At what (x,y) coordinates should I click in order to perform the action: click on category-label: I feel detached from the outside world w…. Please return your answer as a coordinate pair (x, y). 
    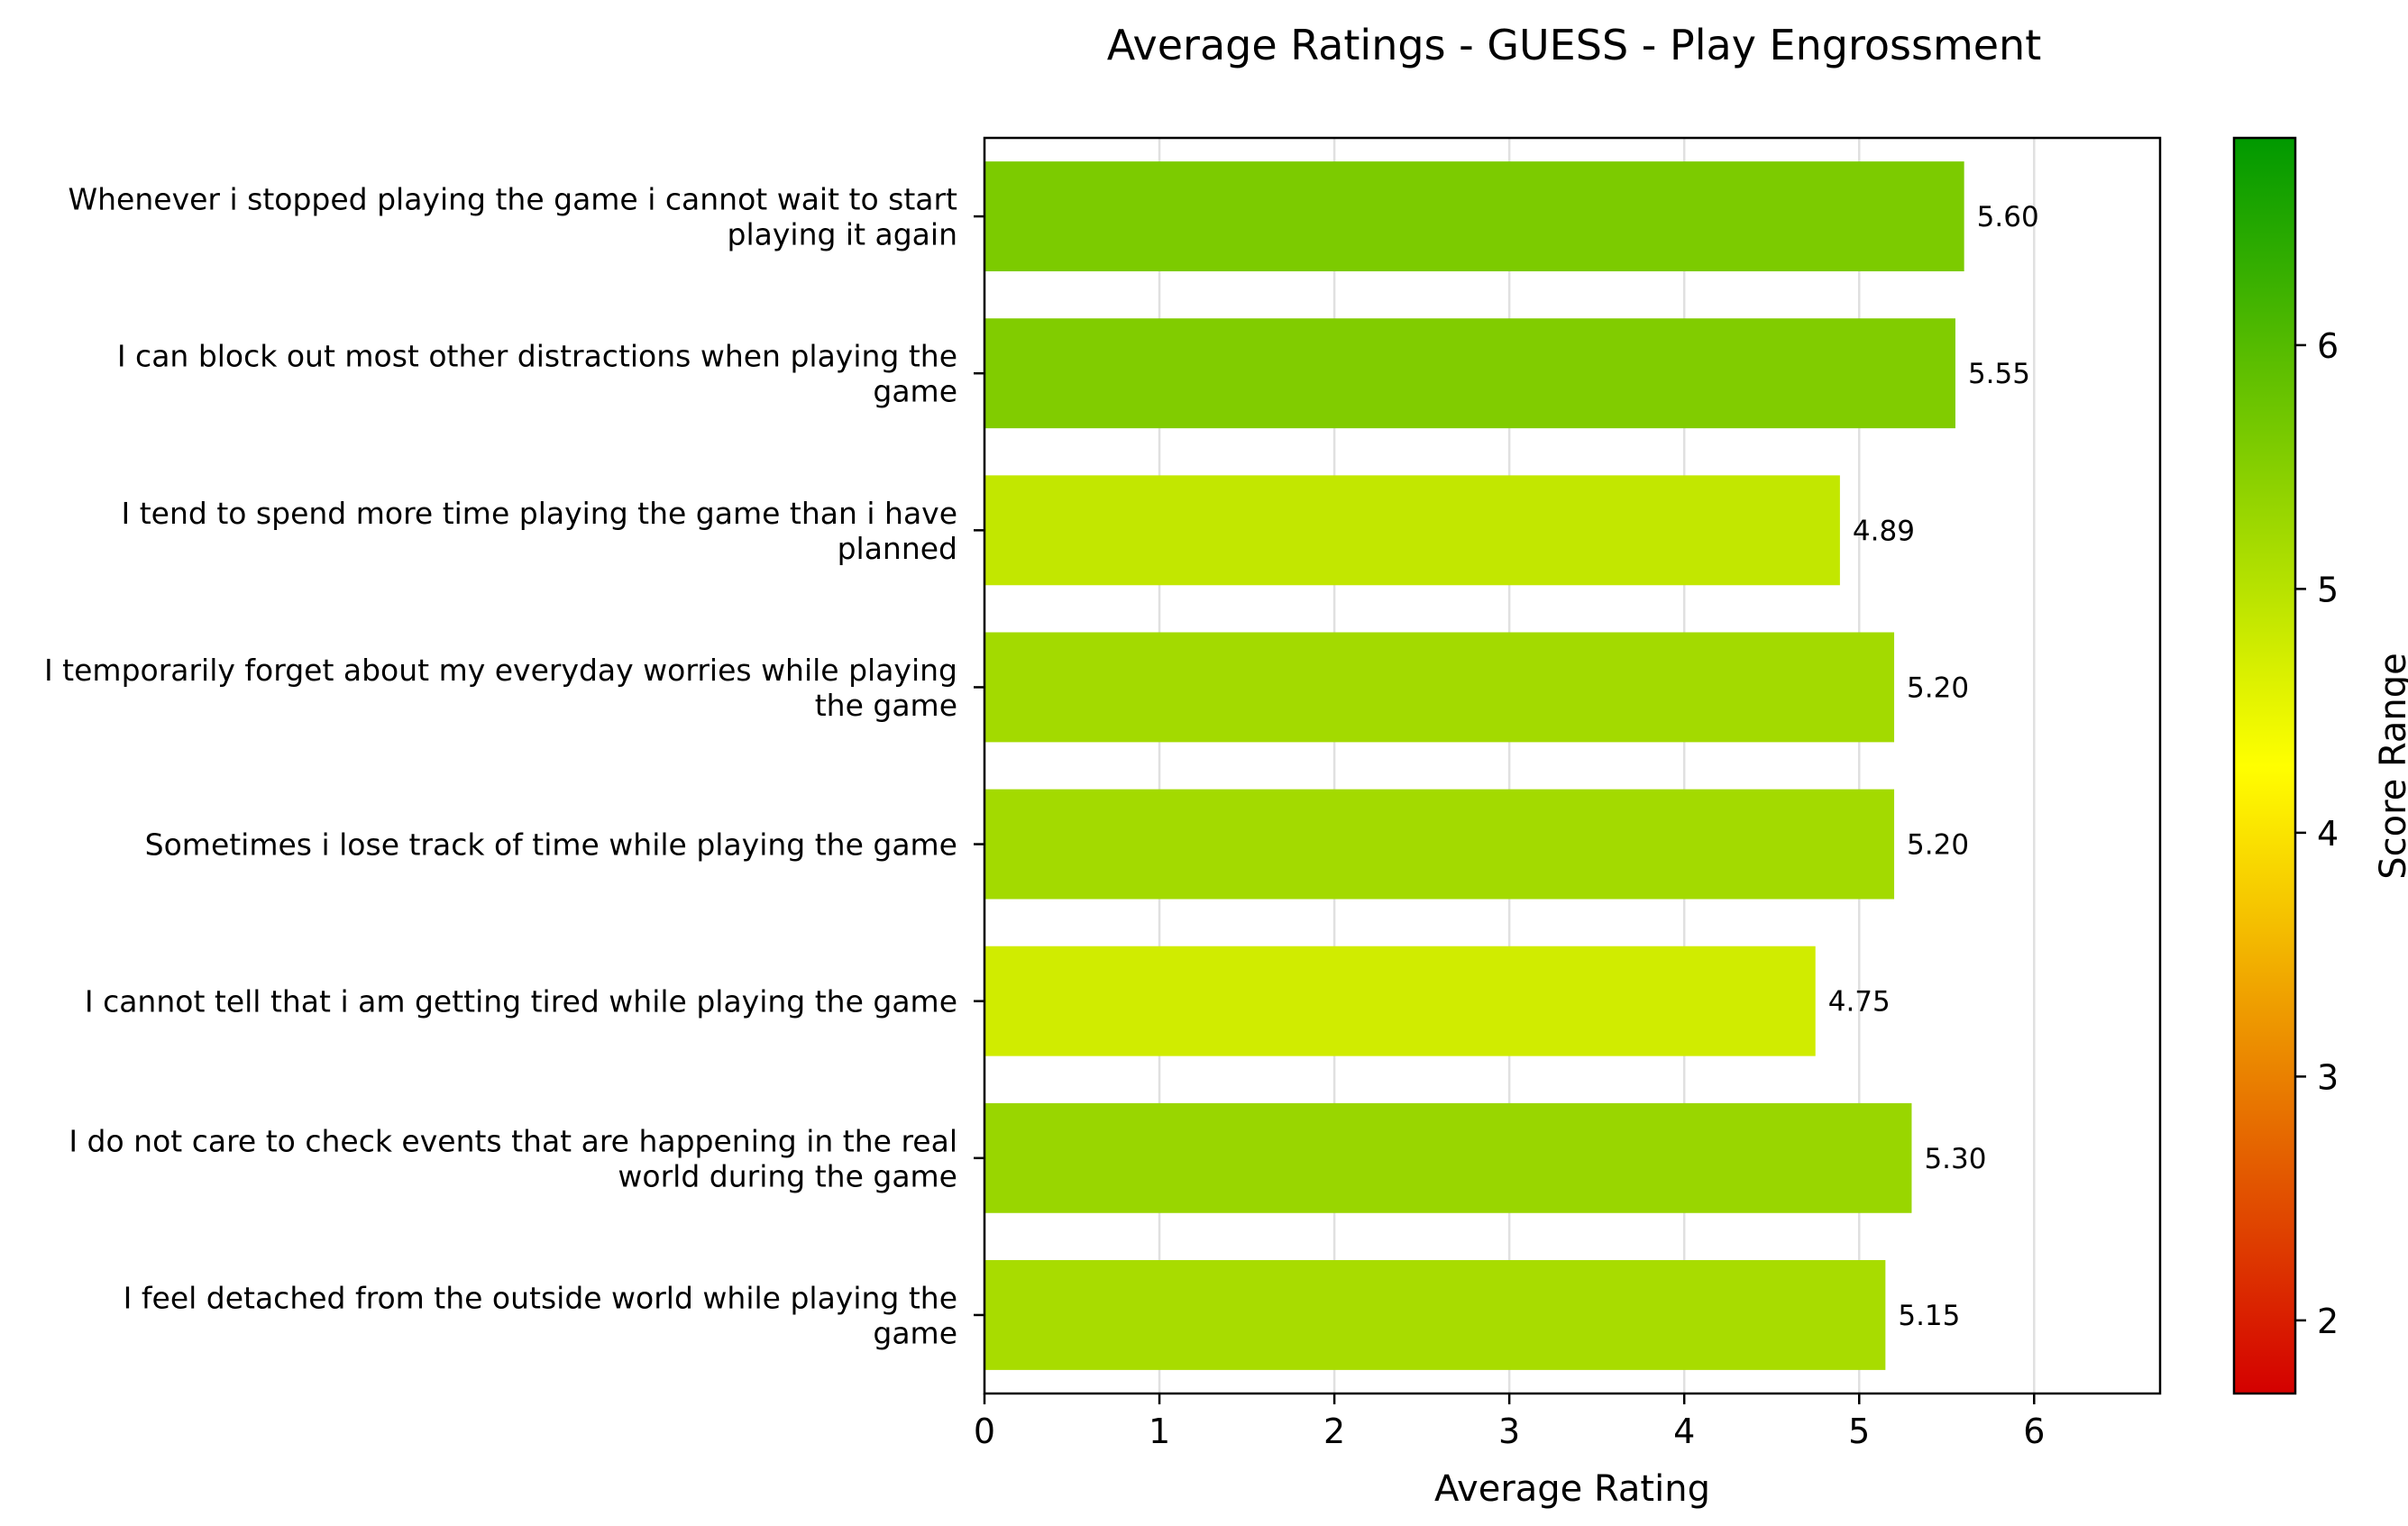
    Looking at the image, I should click on (540, 1315).